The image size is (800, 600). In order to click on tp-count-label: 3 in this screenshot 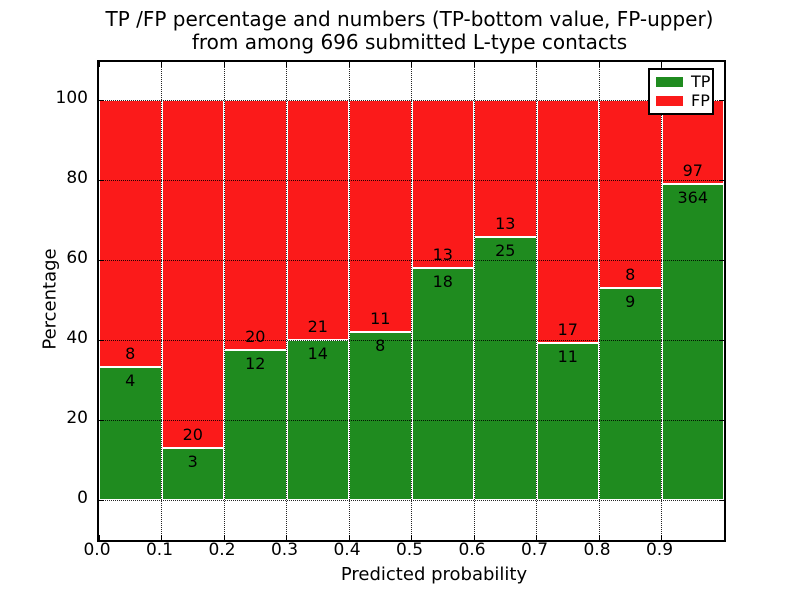, I will do `click(192, 461)`.